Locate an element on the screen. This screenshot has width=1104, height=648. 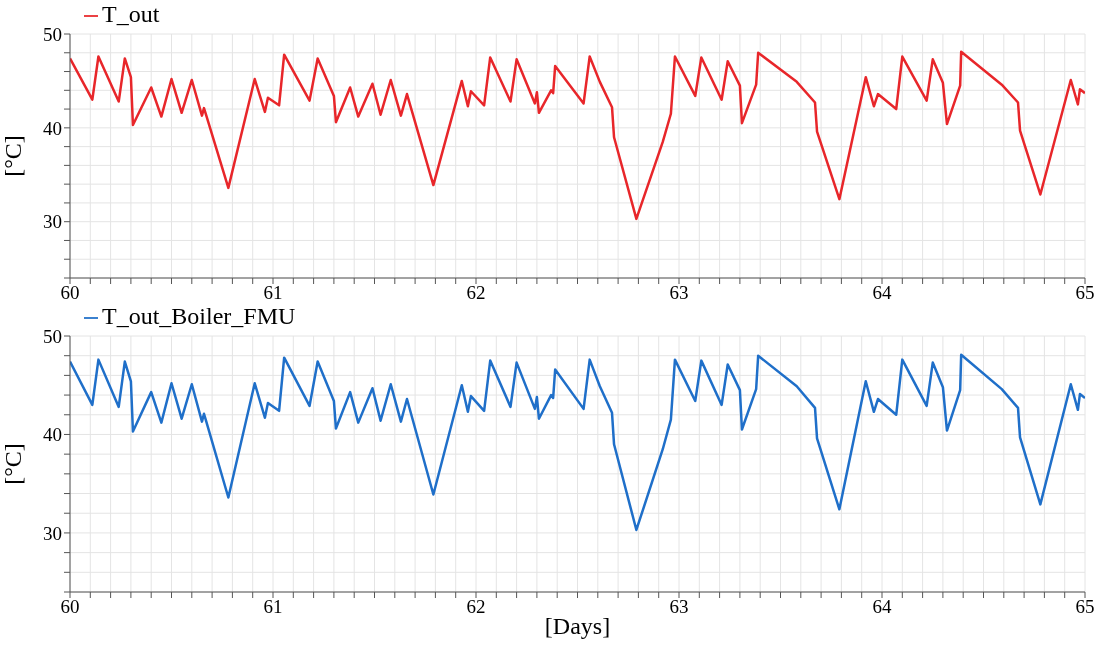
x-axis-title: [Days] is located at coordinates (577, 626).